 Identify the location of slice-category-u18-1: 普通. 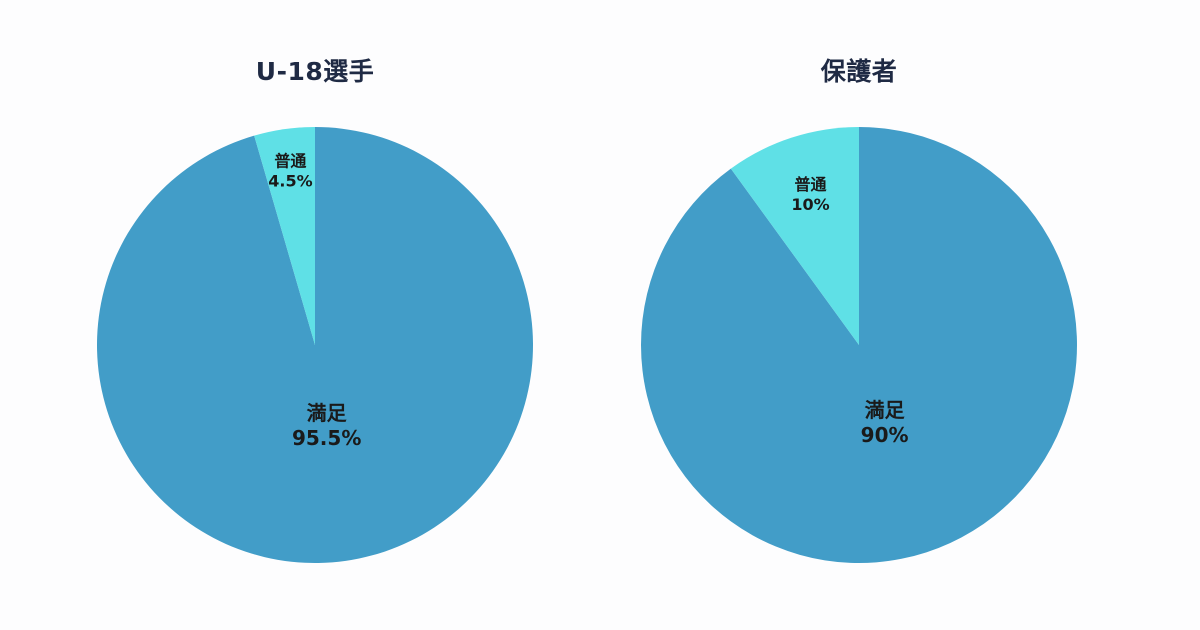
(290, 161).